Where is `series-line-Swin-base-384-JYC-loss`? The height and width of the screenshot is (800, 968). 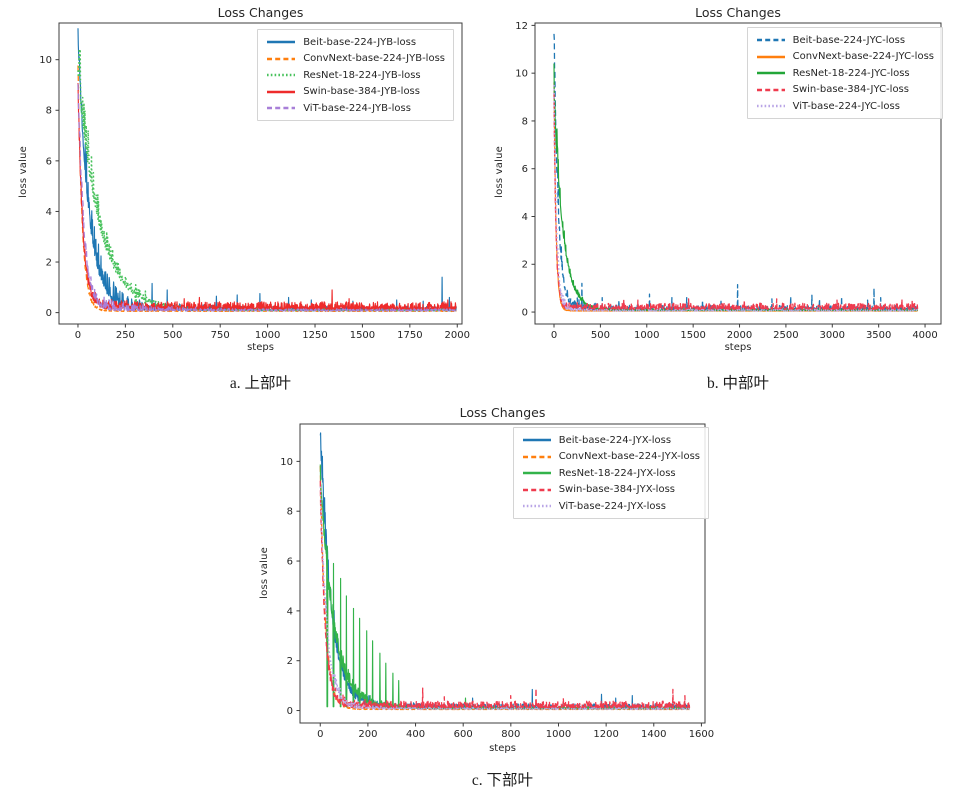 series-line-Swin-base-384-JYC-loss is located at coordinates (736, 201).